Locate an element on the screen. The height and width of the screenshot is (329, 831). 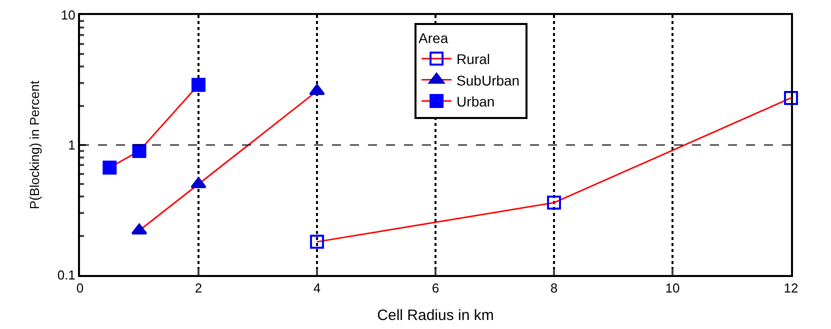
legend-label: Rural is located at coordinates (473, 59).